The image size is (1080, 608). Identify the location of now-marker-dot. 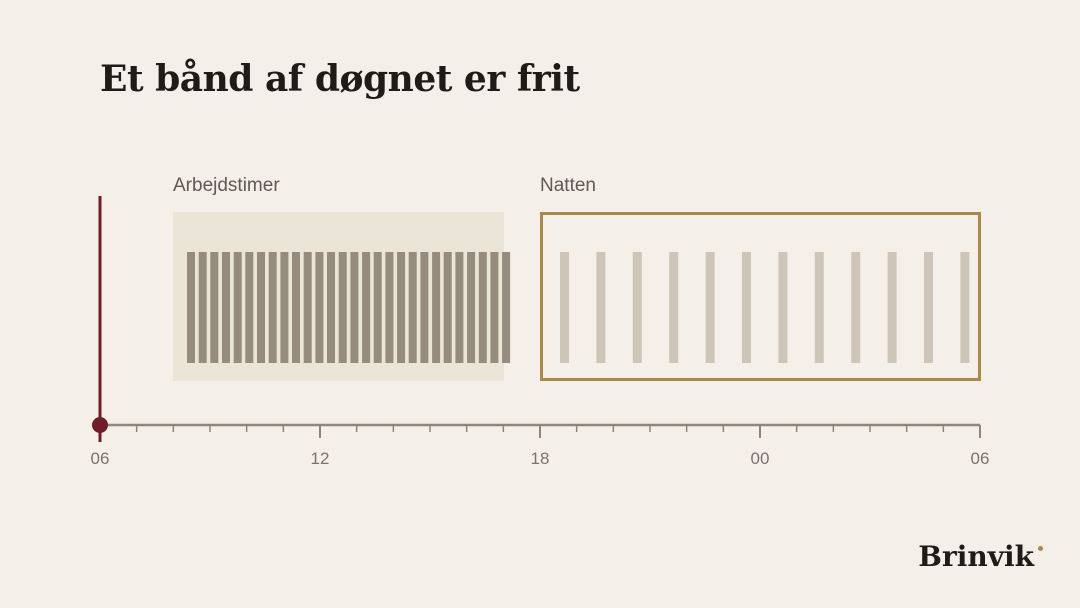
(100, 425).